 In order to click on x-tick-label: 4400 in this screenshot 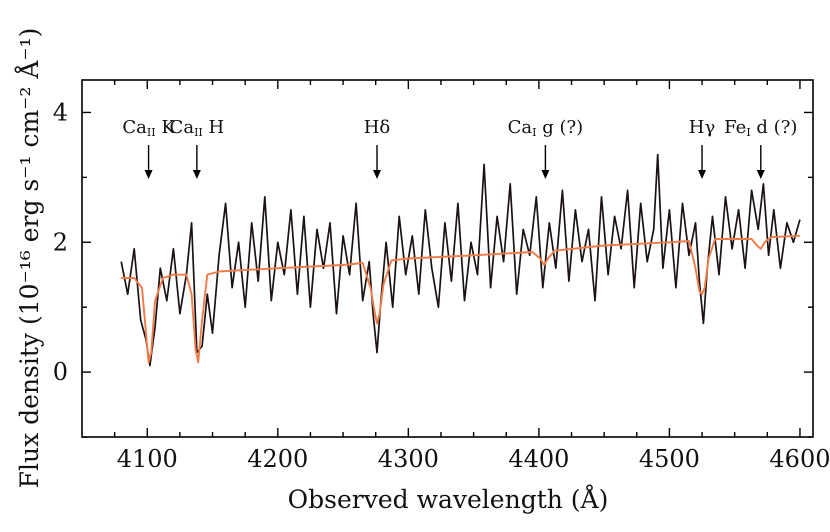, I will do `click(538, 459)`.